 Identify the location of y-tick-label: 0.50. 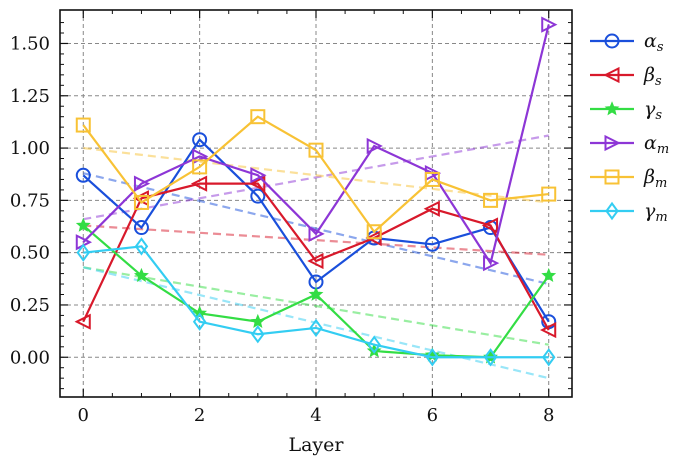
(30, 253).